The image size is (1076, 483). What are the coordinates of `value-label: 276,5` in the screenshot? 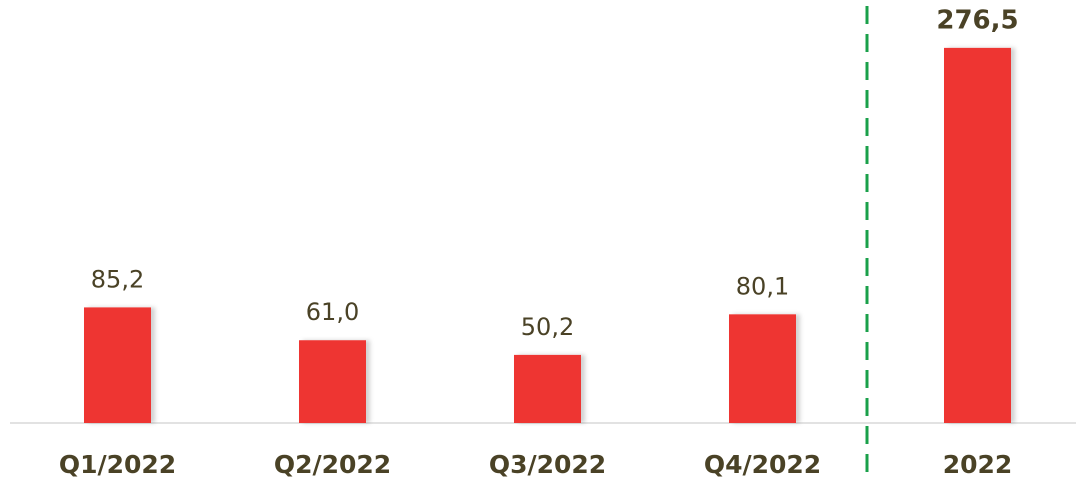 It's located at (977, 20).